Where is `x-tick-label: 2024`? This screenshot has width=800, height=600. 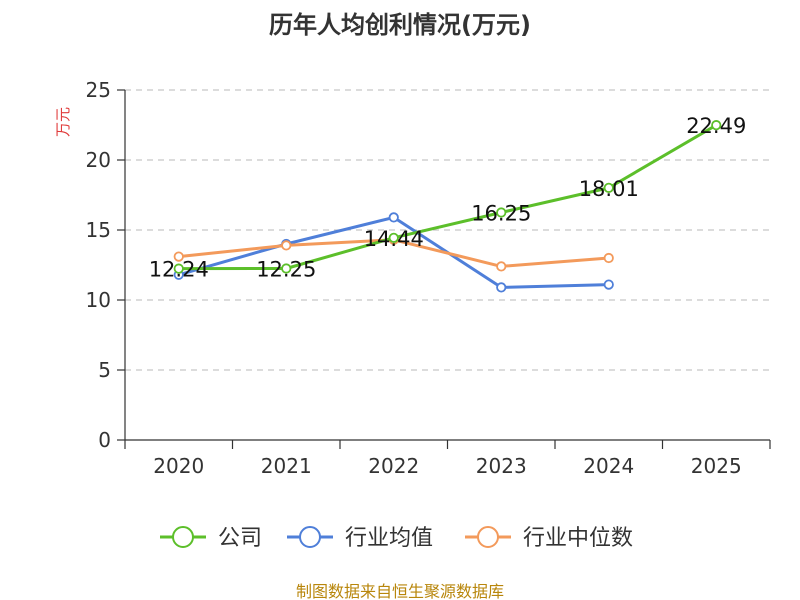 x-tick-label: 2024 is located at coordinates (608, 466).